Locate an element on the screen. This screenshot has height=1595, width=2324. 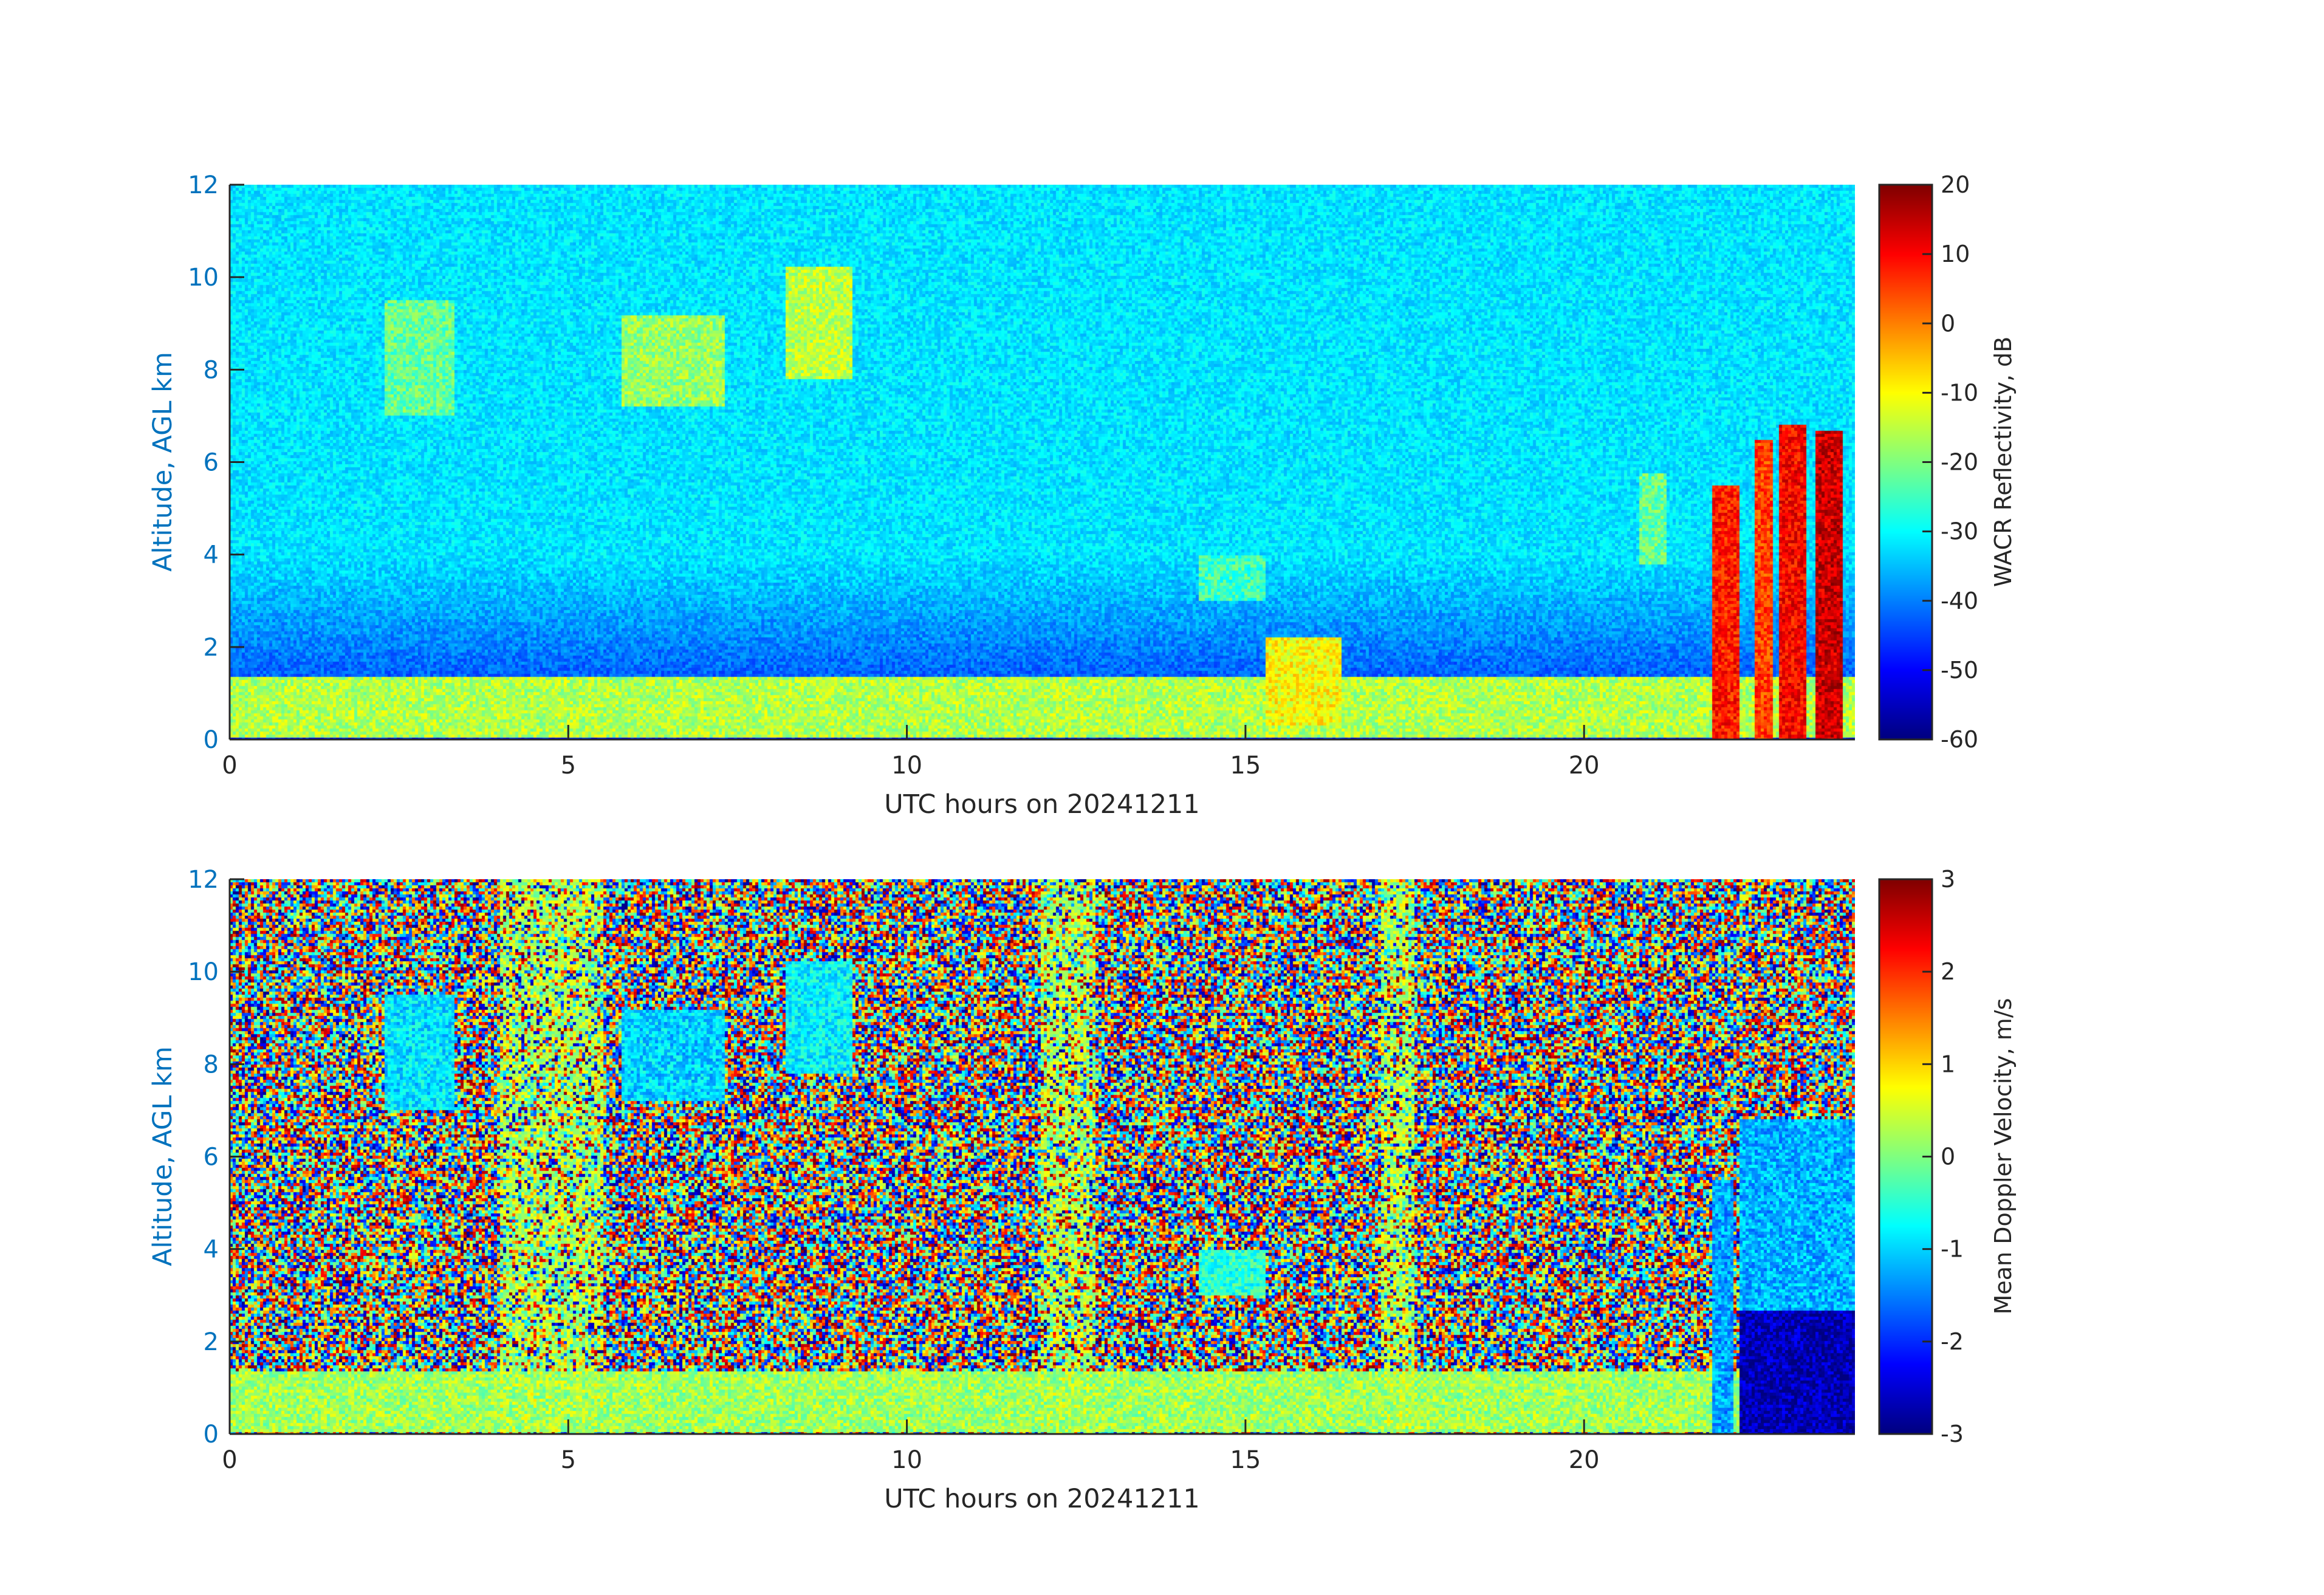
colorbar-tick-label: 10 is located at coordinates (1955, 254).